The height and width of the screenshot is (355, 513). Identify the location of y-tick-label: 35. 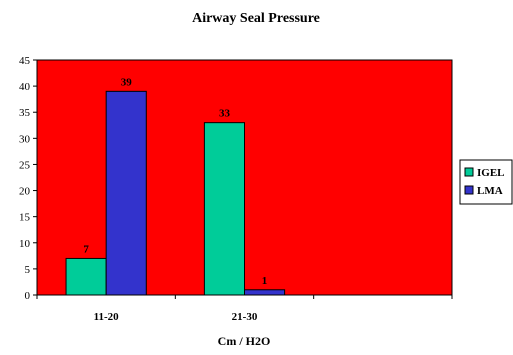
(25, 113).